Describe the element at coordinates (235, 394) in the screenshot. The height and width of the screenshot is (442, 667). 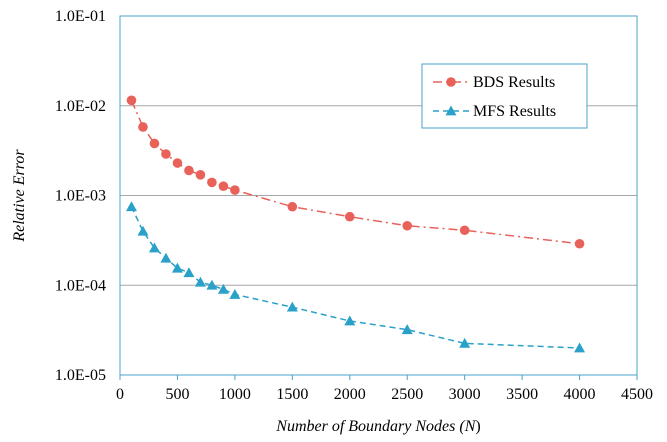
I see `x-tick-label: 1000` at that location.